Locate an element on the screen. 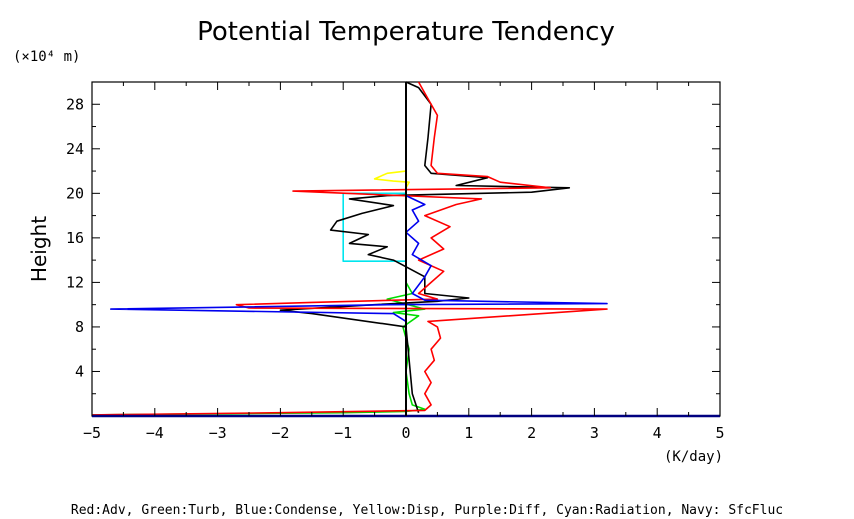 The width and height of the screenshot is (854, 519). x-unit-label: (K/day) is located at coordinates (693, 457).